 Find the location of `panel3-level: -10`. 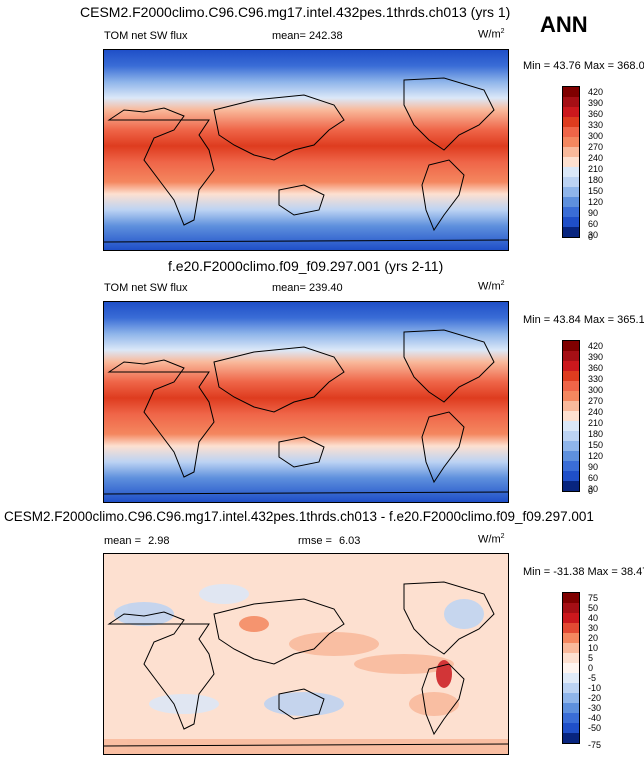

panel3-level: -10 is located at coordinates (595, 688).